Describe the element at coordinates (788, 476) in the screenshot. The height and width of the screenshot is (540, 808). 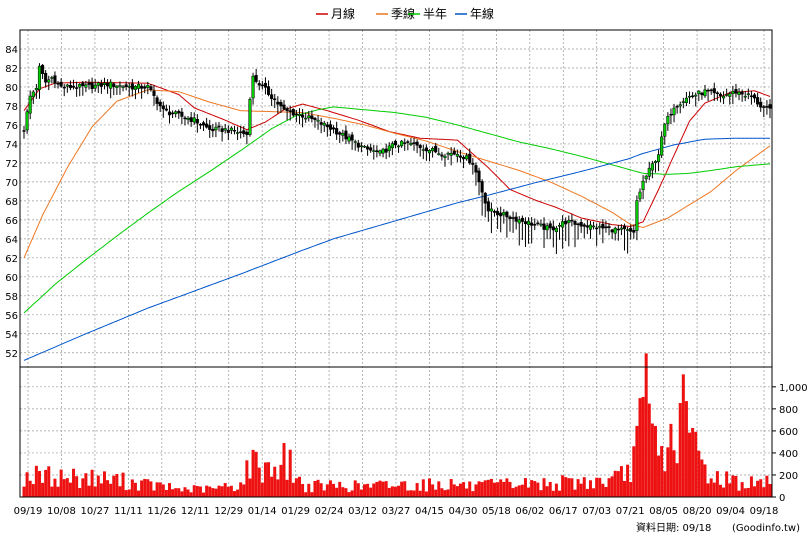
I see `volume-tick-label: 200` at that location.